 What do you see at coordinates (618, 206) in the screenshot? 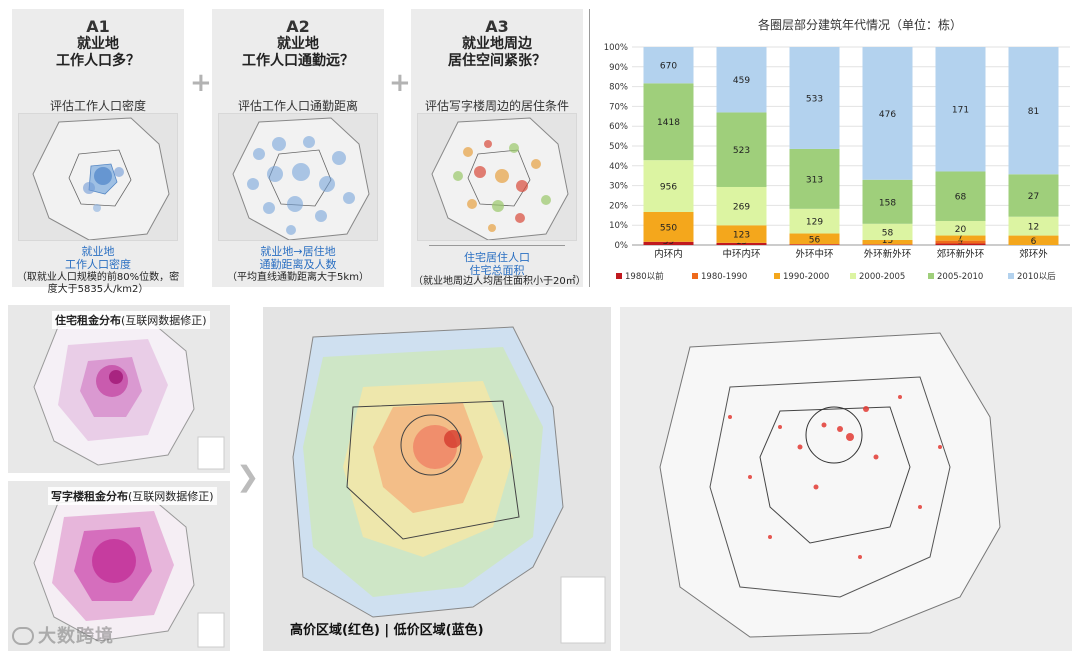
I see `y-tick-label: 20%` at bounding box center [618, 206].